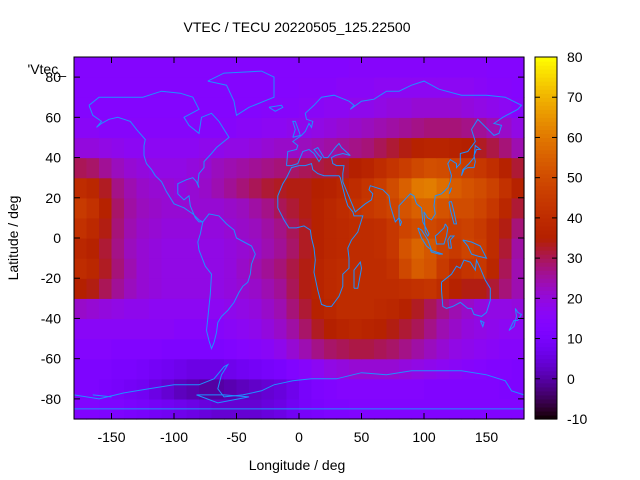 The image size is (640, 480). Describe the element at coordinates (561, 238) in the screenshot. I see `colorbar-ticks: -10 0 10 20 30 40 50 60 70 80` at that location.